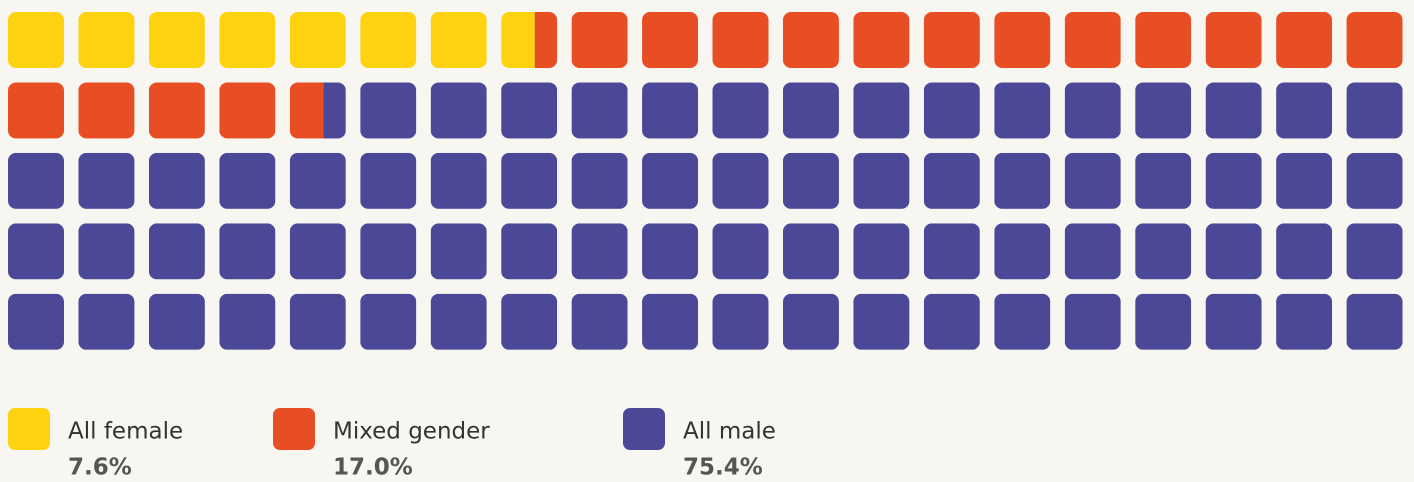 The width and height of the screenshot is (1414, 482). What do you see at coordinates (411, 432) in the screenshot?
I see `legend-label: Mixed gender` at bounding box center [411, 432].